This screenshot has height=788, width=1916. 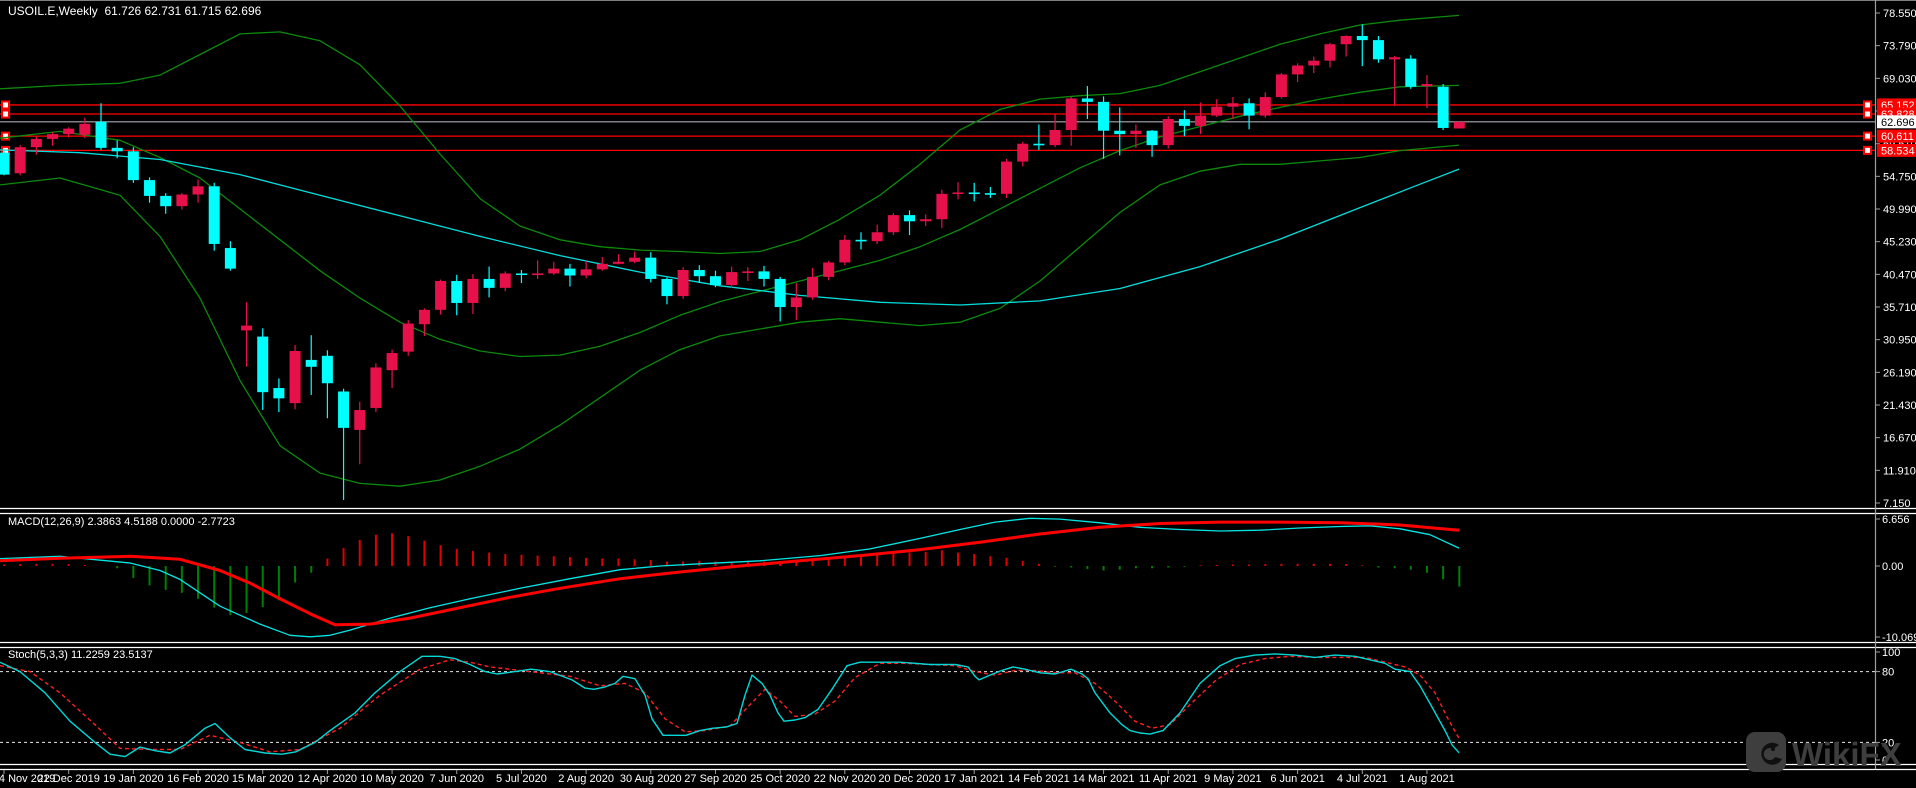 I want to click on svg-text: 27 Sep 2020, so click(x=715, y=779).